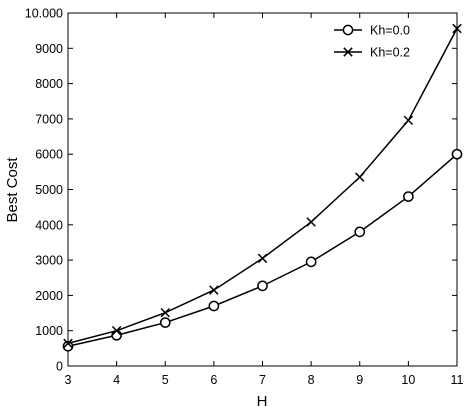 The height and width of the screenshot is (415, 474). I want to click on x-tick-label: 3, so click(68, 380).